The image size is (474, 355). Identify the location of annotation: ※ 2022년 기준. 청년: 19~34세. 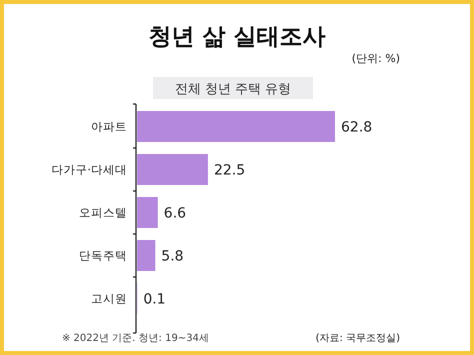
(135, 338).